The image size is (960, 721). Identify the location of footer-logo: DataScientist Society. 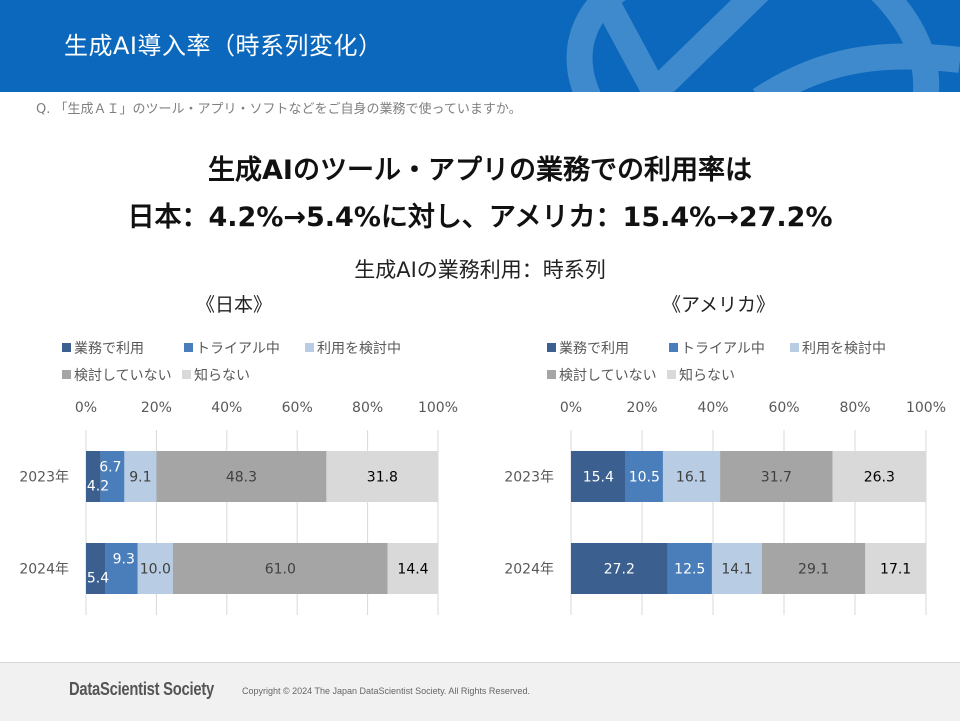
(141, 689).